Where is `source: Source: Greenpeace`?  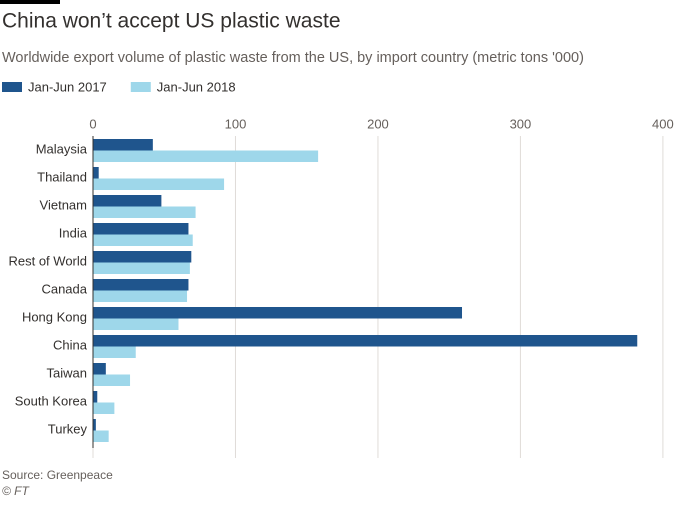
source: Source: Greenpeace is located at coordinates (57, 475).